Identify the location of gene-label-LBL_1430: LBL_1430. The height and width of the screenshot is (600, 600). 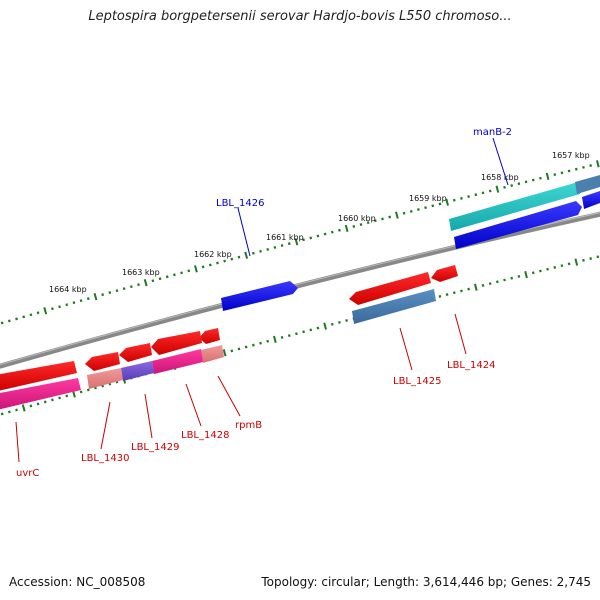
(105, 458).